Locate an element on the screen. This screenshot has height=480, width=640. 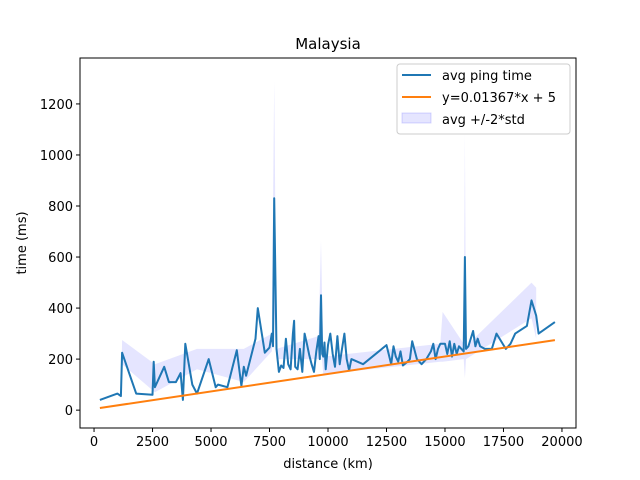
y-axis-label: time (ms) is located at coordinates (22, 242).